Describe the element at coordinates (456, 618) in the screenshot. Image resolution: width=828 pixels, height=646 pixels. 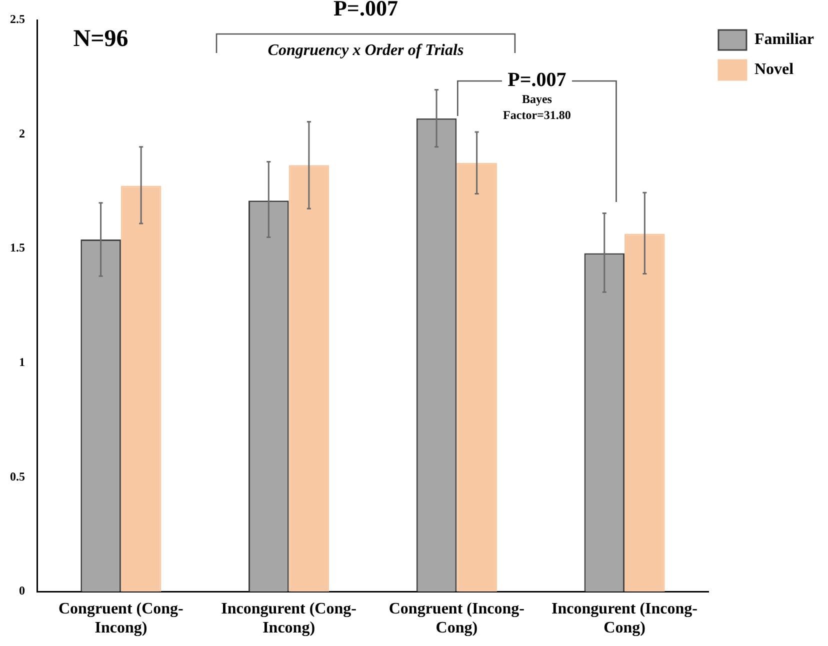
I see `x-tick-label: Congruent (Incong-Cong)` at that location.